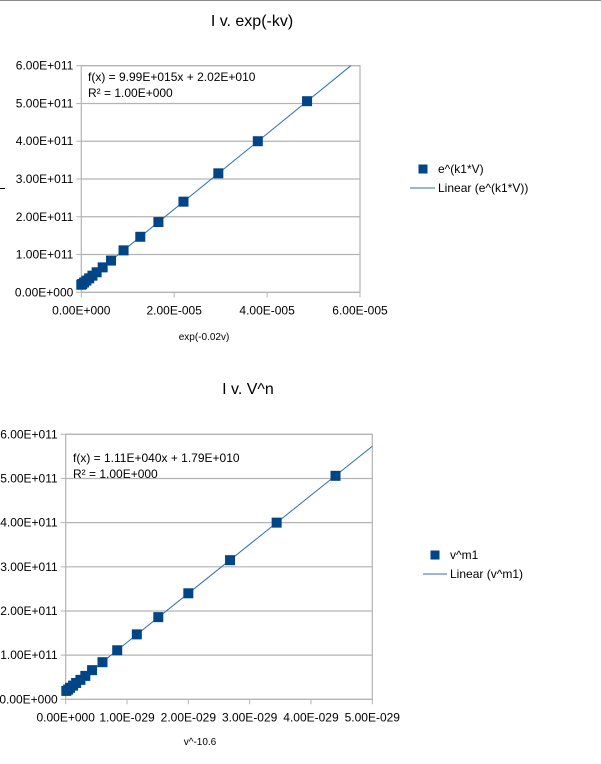  I want to click on x-tick-label: 4.00E-029, so click(311, 717).